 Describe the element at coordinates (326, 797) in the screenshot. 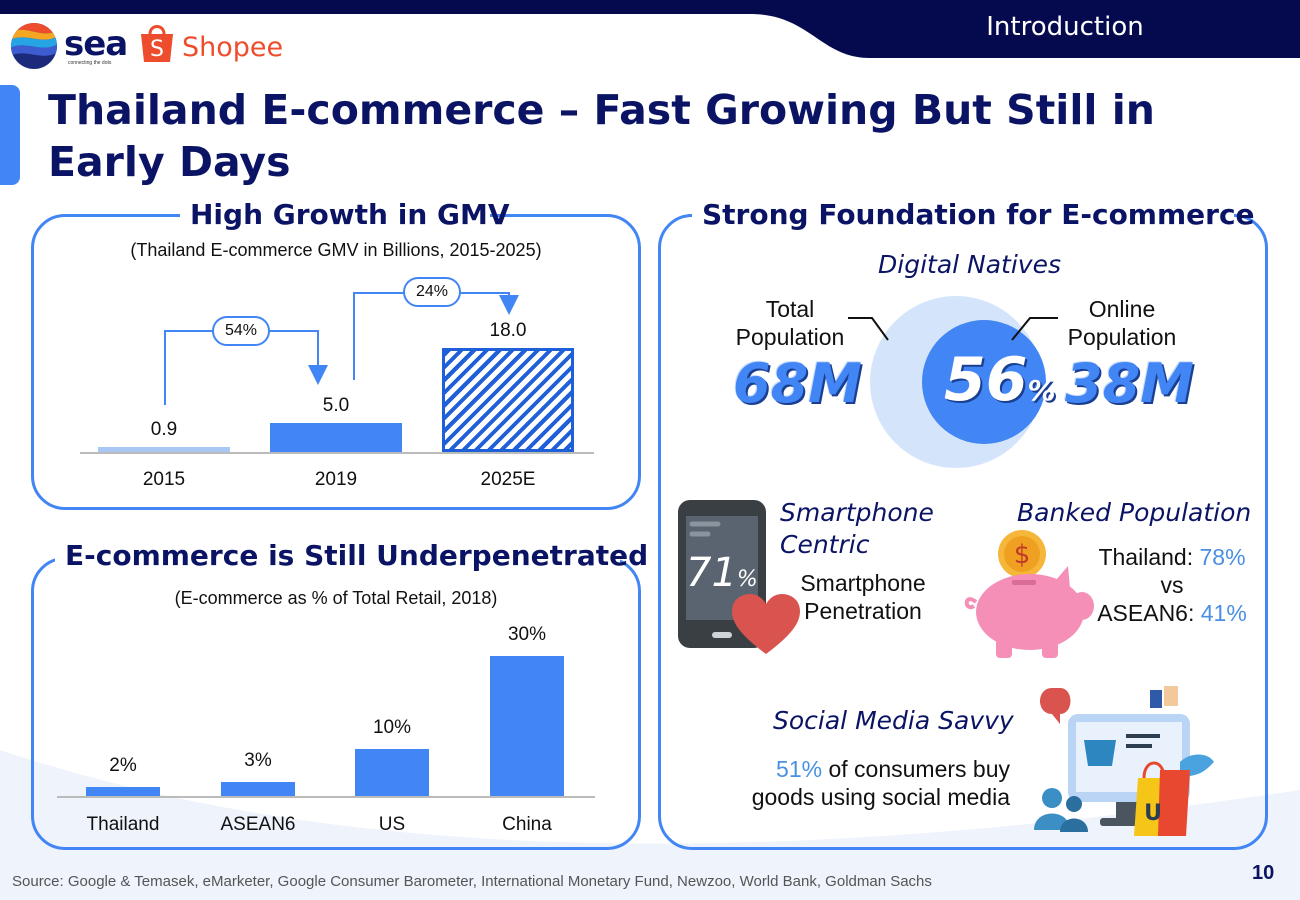

I see `penetration-chart-axis` at that location.